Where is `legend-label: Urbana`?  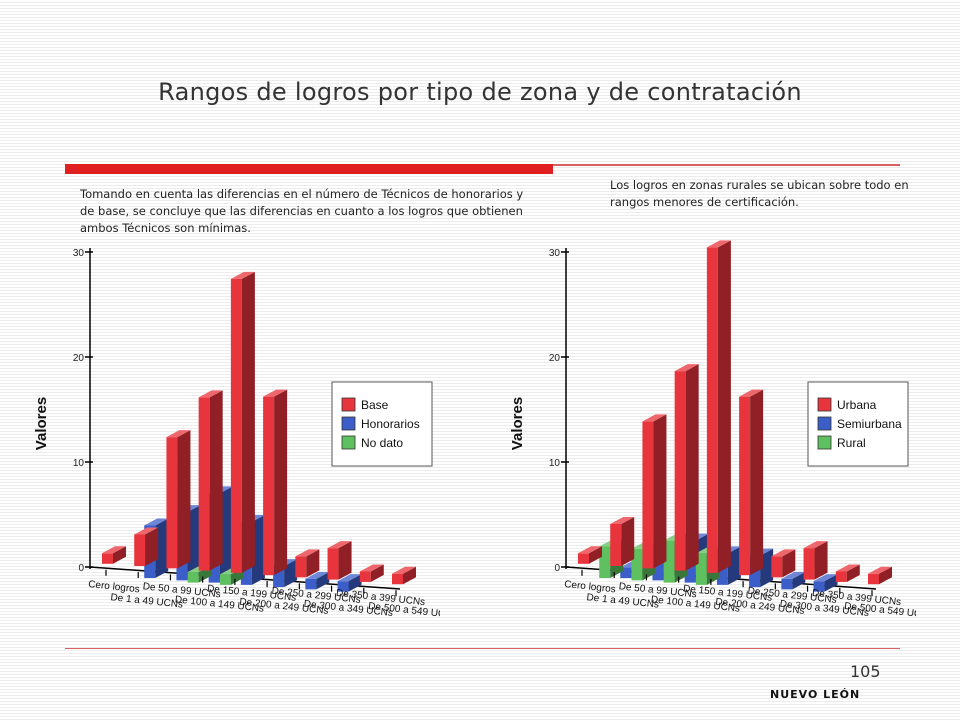 legend-label: Urbana is located at coordinates (857, 405).